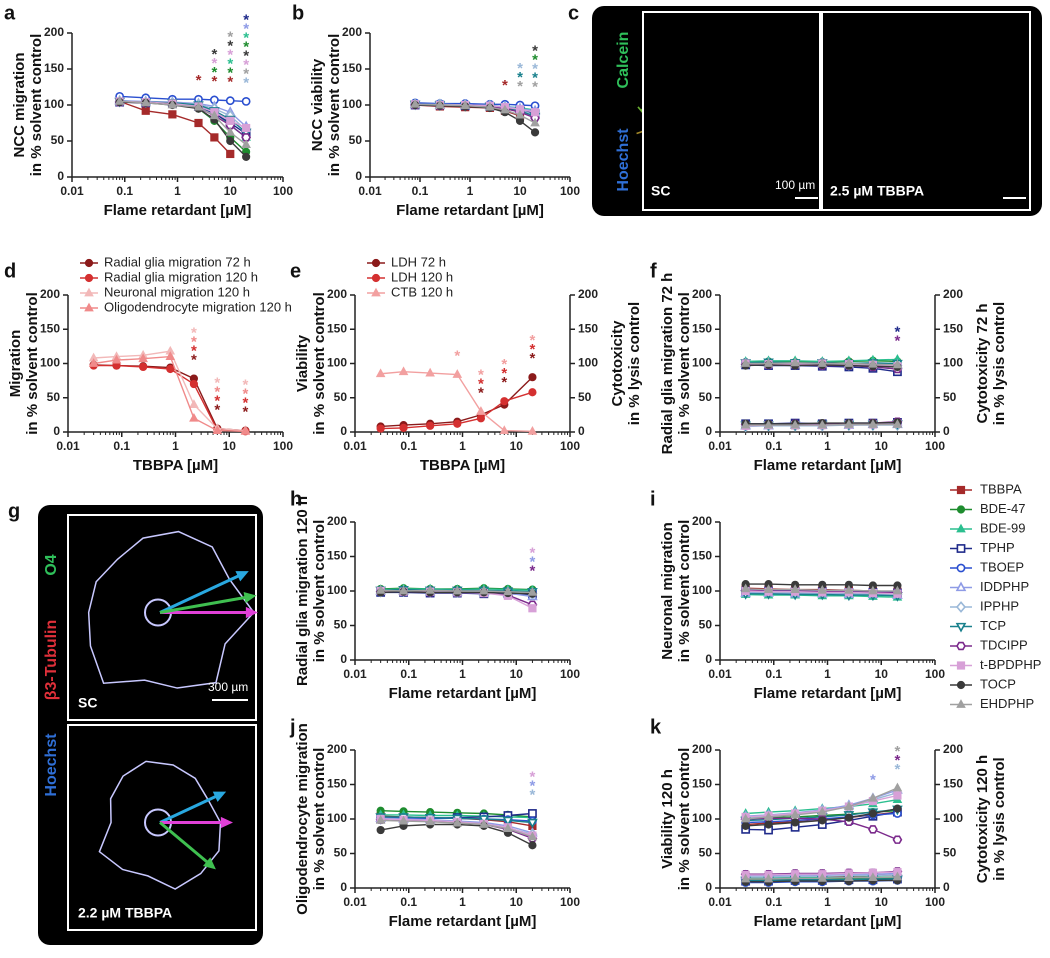 Image resolution: width=1050 pixels, height=958 pixels. What do you see at coordinates (170, 398) in the screenshot?
I see `series-line` at bounding box center [170, 398].